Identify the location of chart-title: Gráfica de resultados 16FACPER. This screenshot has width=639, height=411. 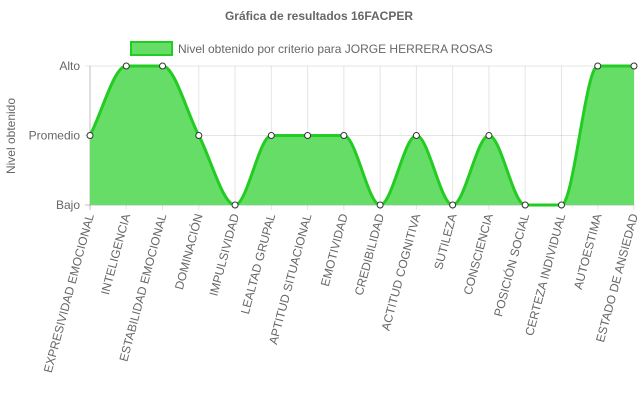
(319, 16).